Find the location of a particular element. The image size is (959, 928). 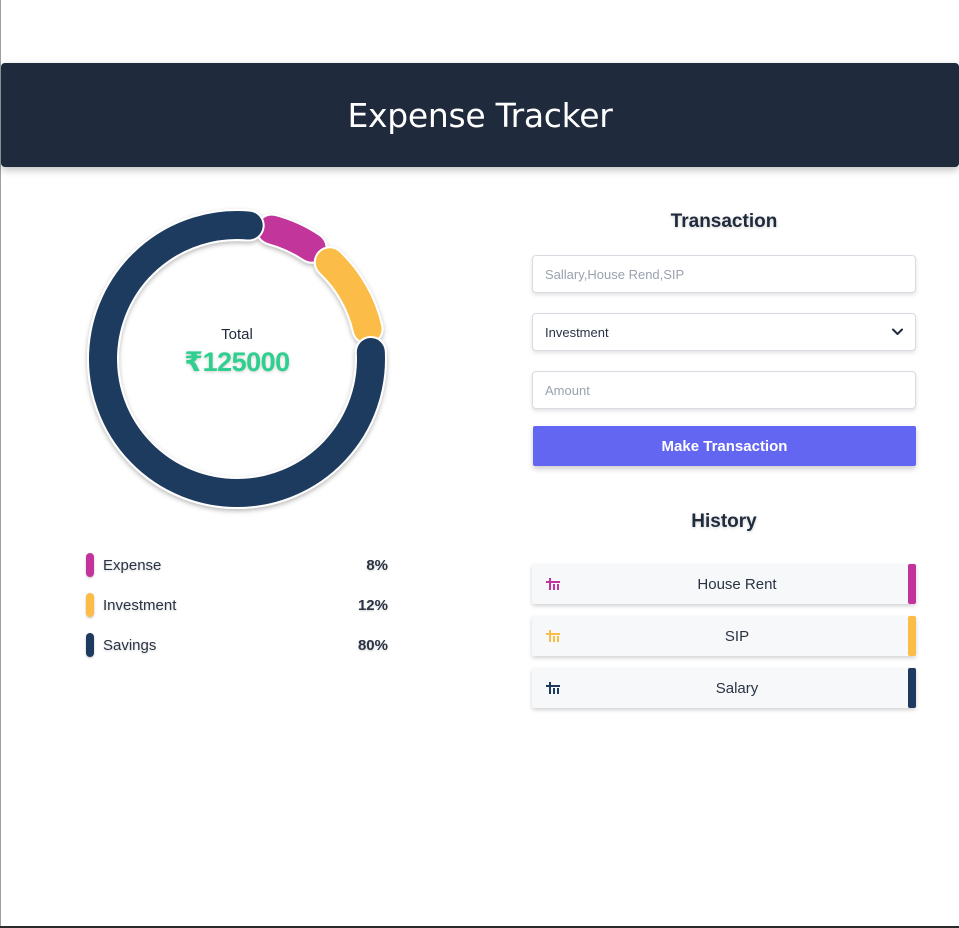

legend-swatch-savings is located at coordinates (90, 645).